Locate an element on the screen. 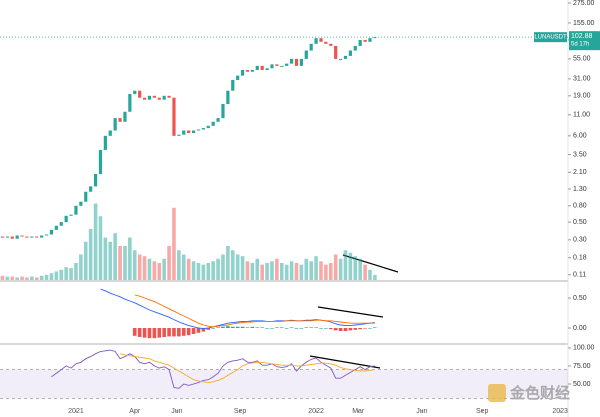 The height and width of the screenshot is (417, 600). countdown-label: 5d 17h is located at coordinates (580, 45).